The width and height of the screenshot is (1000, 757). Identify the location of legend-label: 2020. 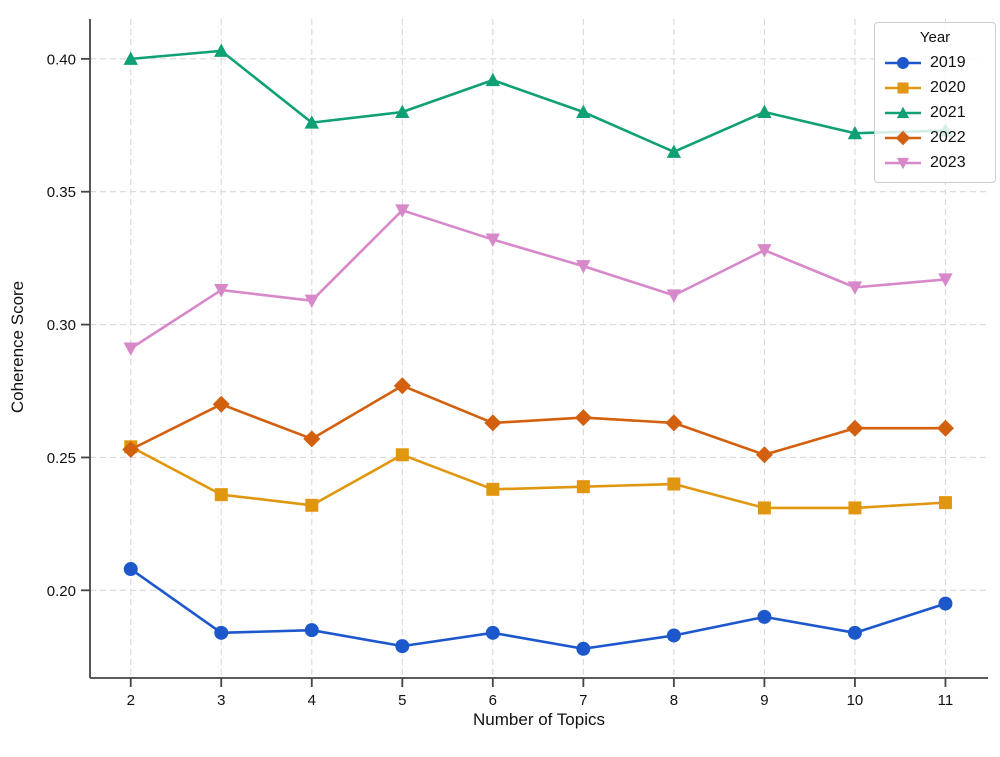
(948, 87).